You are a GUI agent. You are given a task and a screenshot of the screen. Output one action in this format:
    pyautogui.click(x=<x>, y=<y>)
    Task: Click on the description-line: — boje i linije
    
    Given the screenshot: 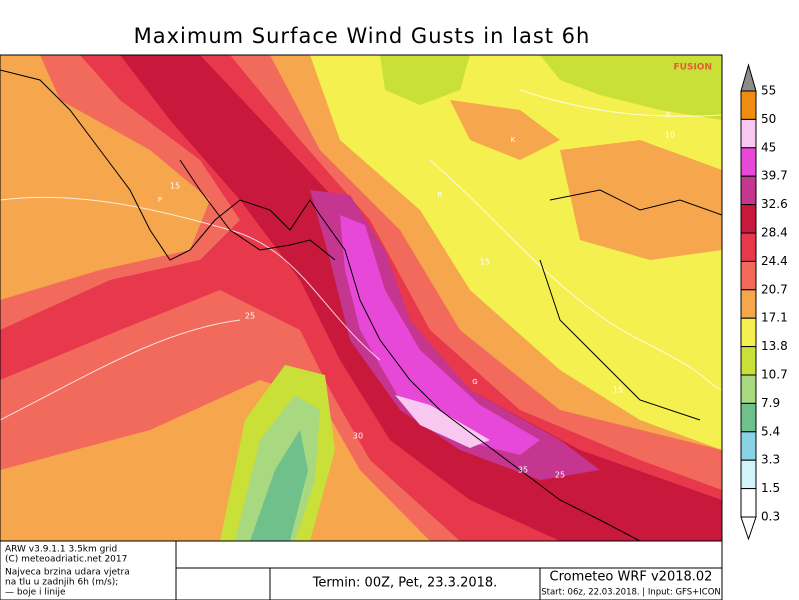 What is the action you would take?
    pyautogui.click(x=35, y=593)
    